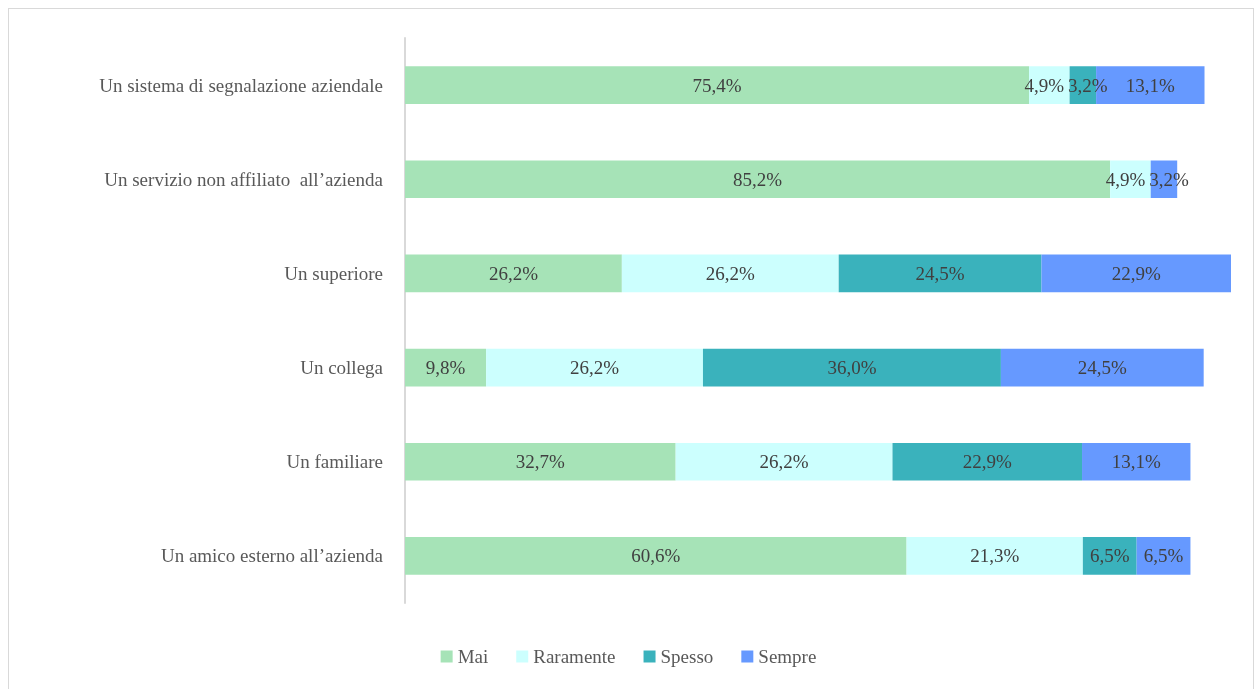  I want to click on data-label: 75,4%, so click(717, 85).